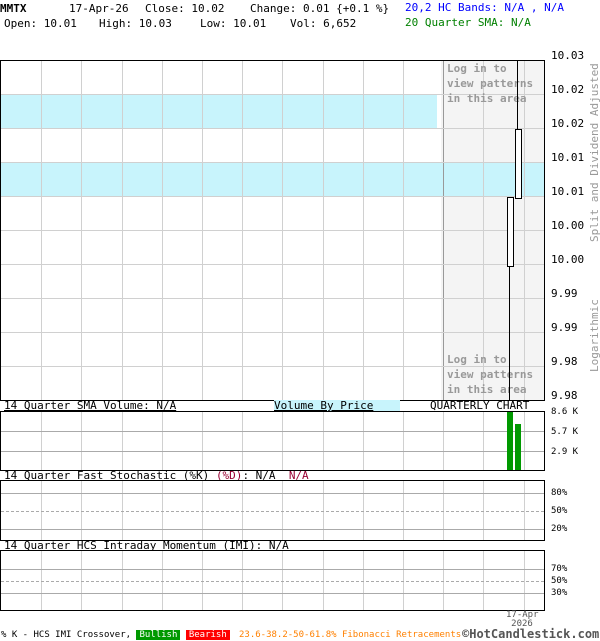 The image size is (600, 641). Describe the element at coordinates (13, 8) in the screenshot. I see `symbol: MMTX` at that location.